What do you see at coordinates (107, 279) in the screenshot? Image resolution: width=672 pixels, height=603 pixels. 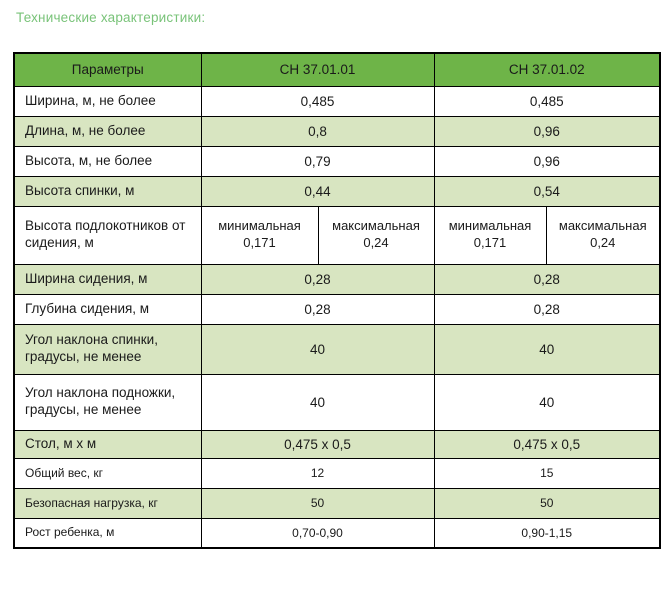 I see `param-label: Ширина сидения, м` at bounding box center [107, 279].